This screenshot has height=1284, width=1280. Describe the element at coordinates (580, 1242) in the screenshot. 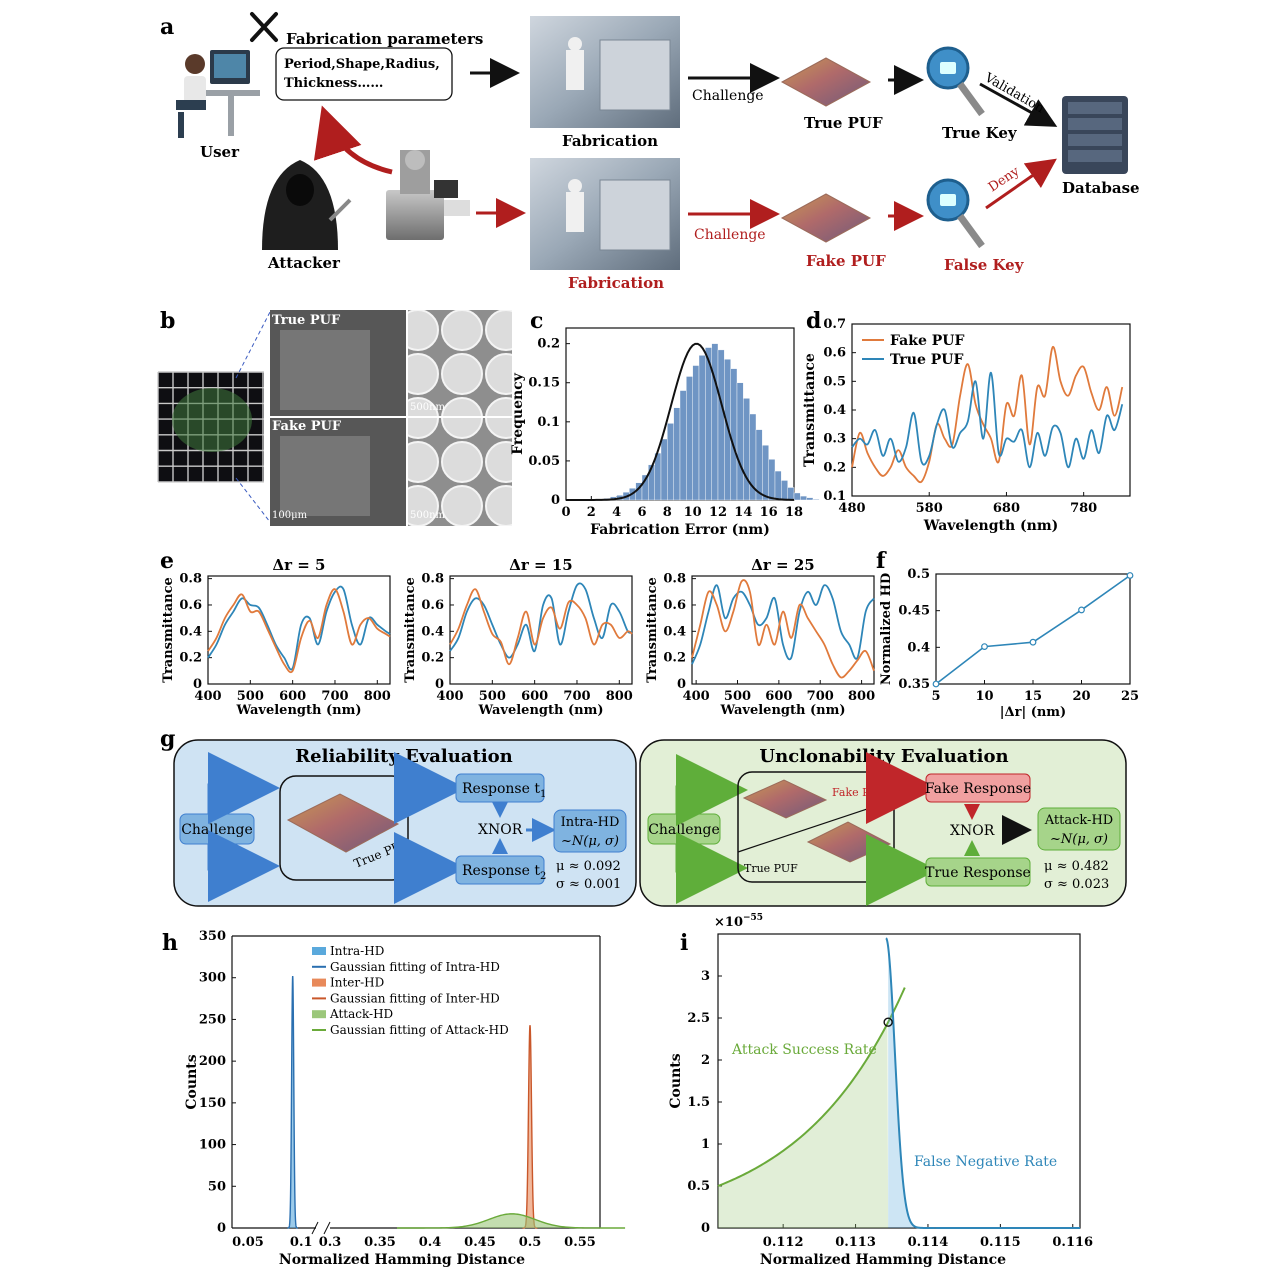

I see `x-tick-label: 0.55` at that location.